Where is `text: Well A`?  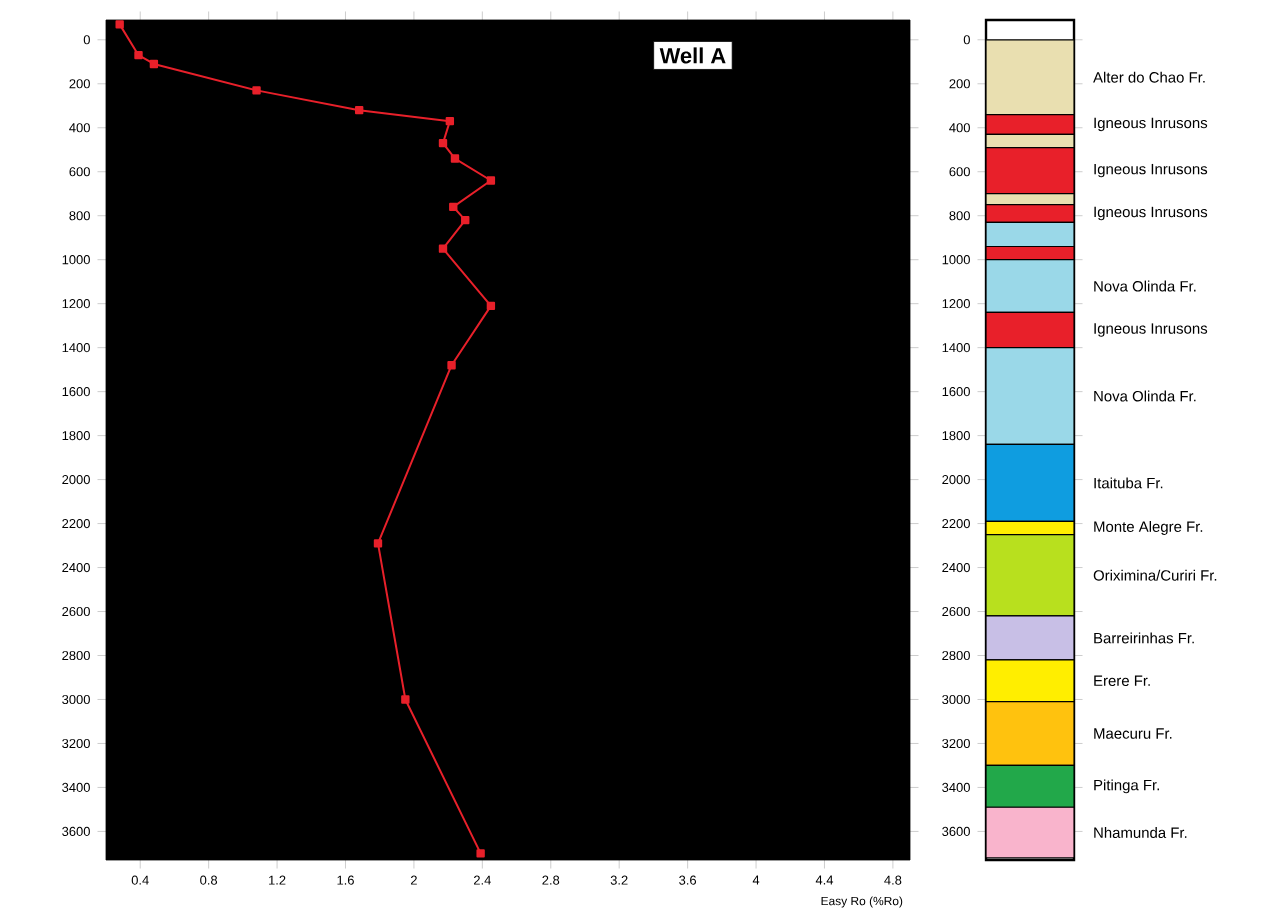 text: Well A is located at coordinates (692, 55).